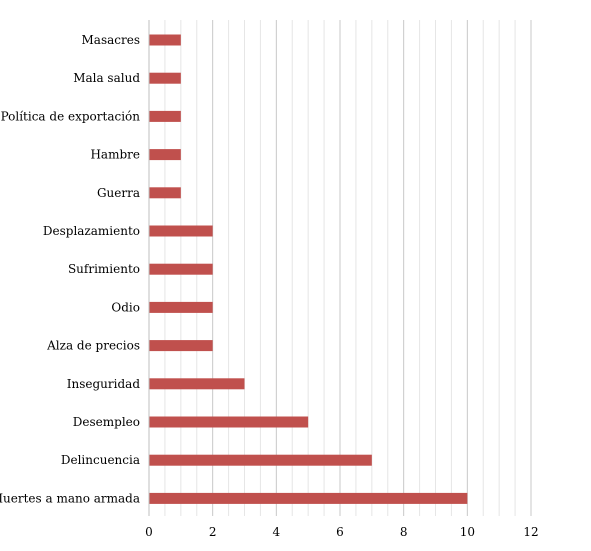 The width and height of the screenshot is (591, 551). Describe the element at coordinates (111, 40) in the screenshot. I see `category-label: Masacres` at that location.